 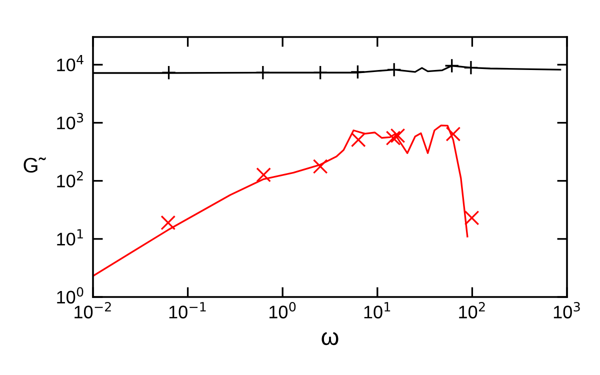 I want to click on y-tick-label: 10$^{0}$, so click(x=70, y=295).